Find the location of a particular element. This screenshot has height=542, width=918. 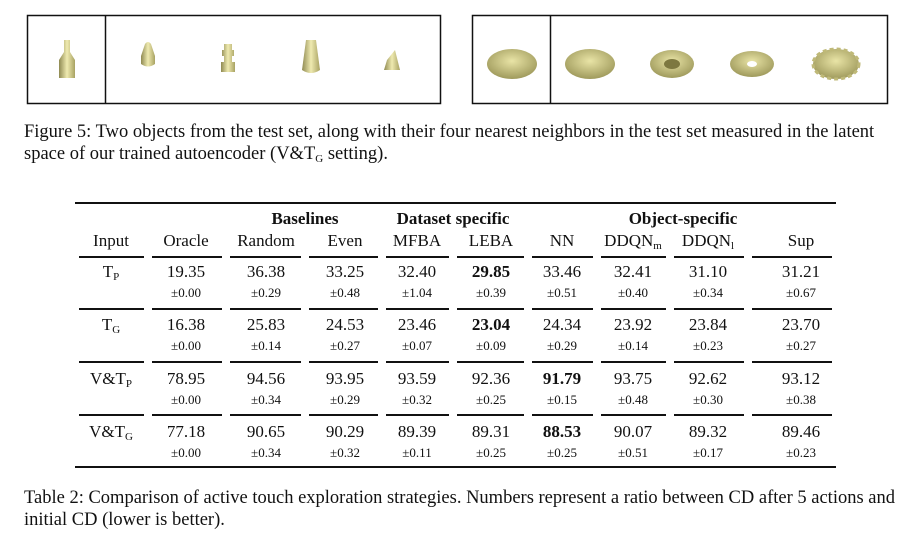

row-label: TG is located at coordinates (111, 325).